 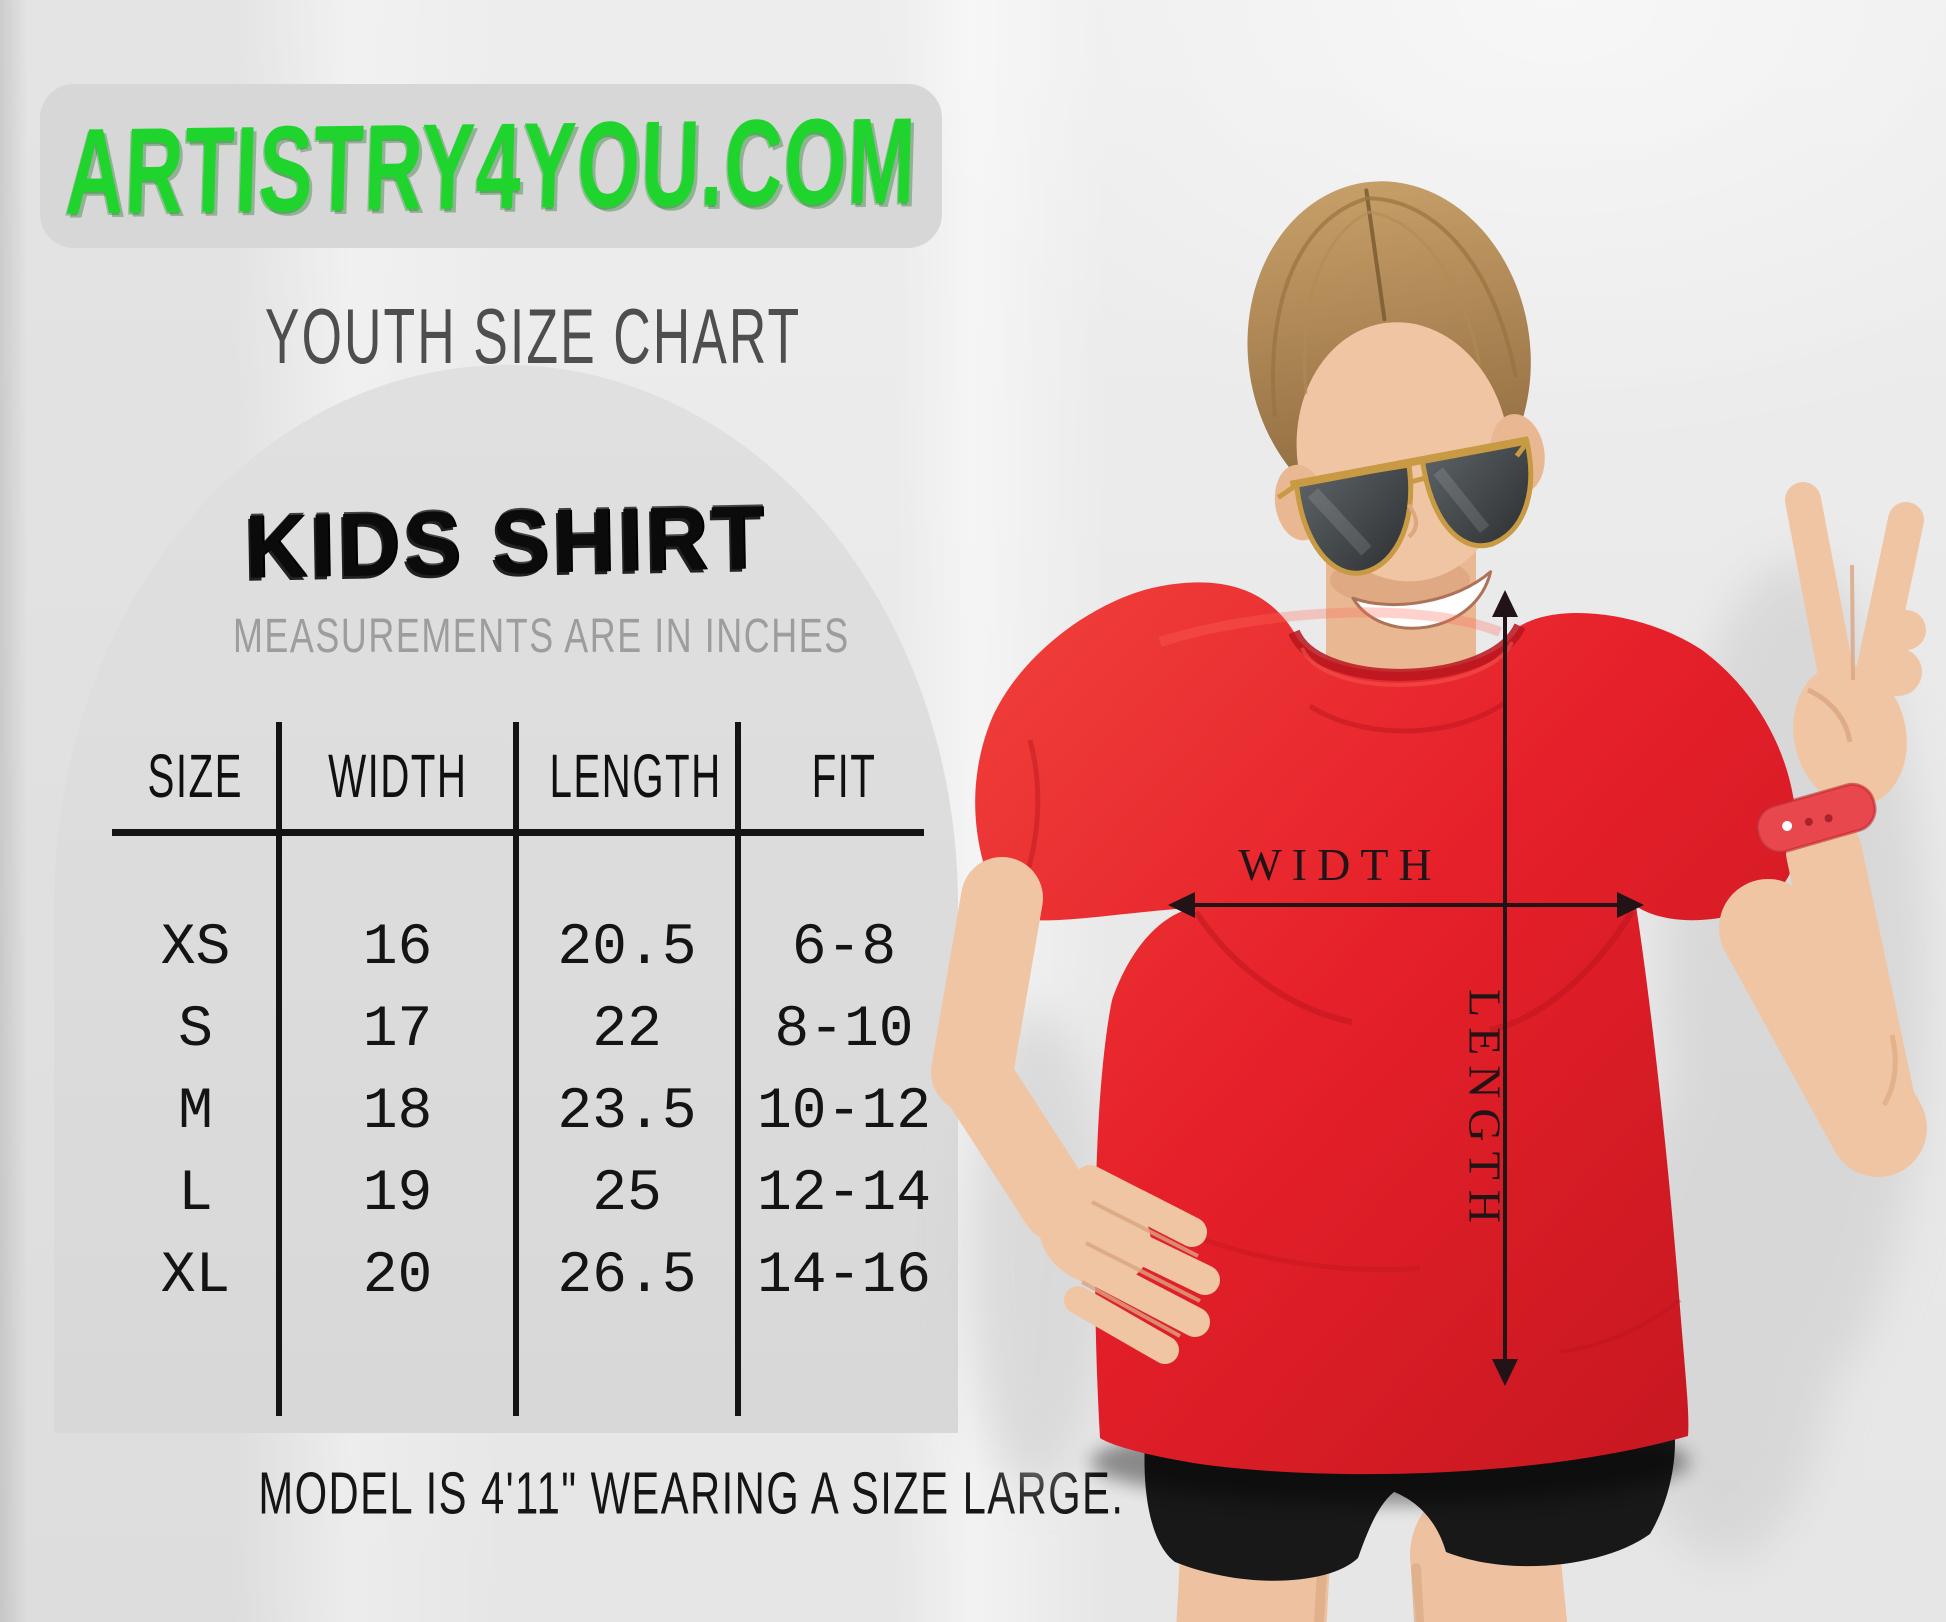 What do you see at coordinates (627, 1112) in the screenshot?
I see `table-cell: 23.5` at bounding box center [627, 1112].